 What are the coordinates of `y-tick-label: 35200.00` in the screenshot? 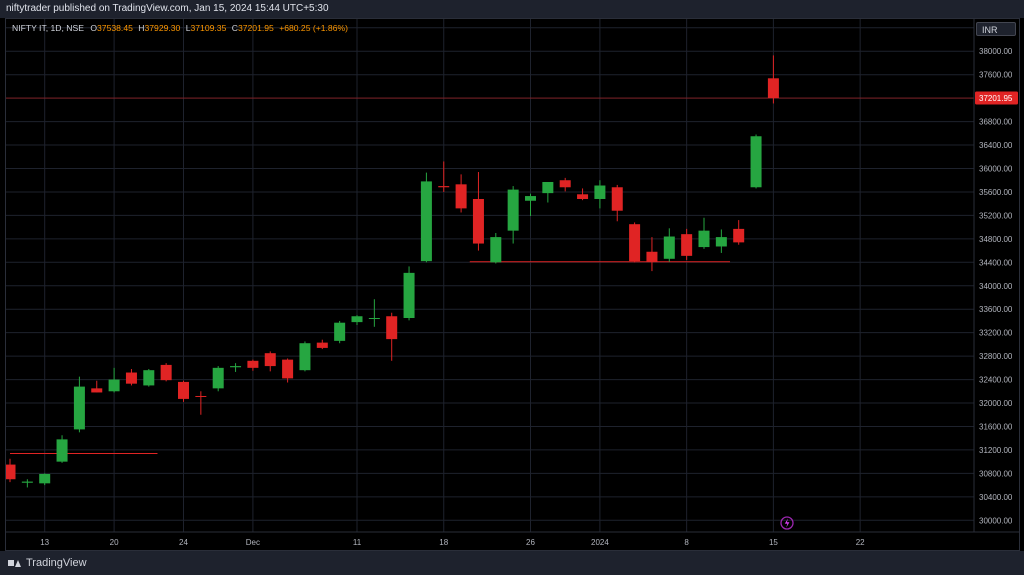 It's located at (996, 215).